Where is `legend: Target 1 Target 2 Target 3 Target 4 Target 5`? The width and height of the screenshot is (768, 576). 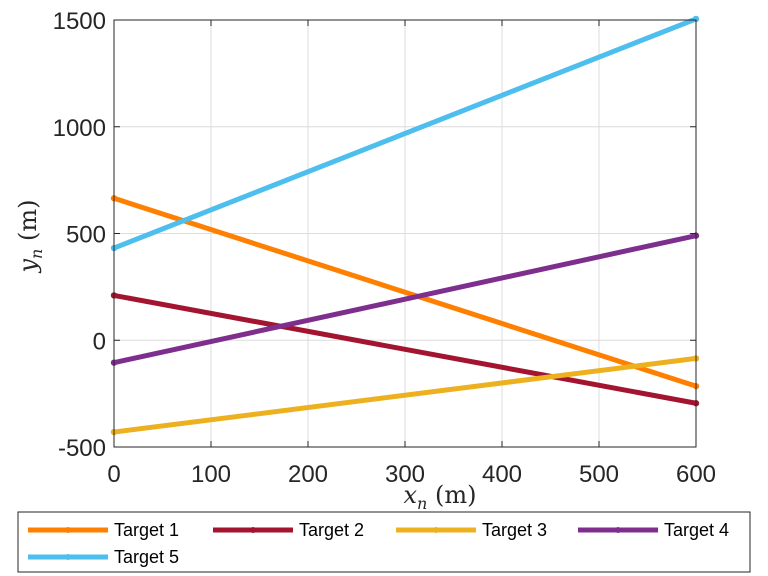 legend: Target 1 Target 2 Target 3 Target 4 Target 5 is located at coordinates (384, 542).